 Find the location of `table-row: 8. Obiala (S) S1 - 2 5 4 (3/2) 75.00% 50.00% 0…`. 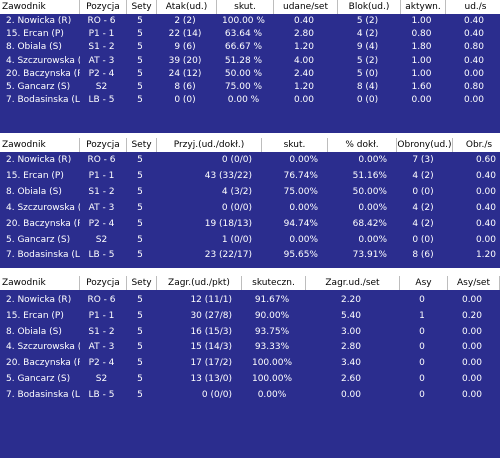

table-row: 8. Obiala (S) S1 - 2 5 4 (3/2) 75.00% 50.00% 0… is located at coordinates (250, 192).